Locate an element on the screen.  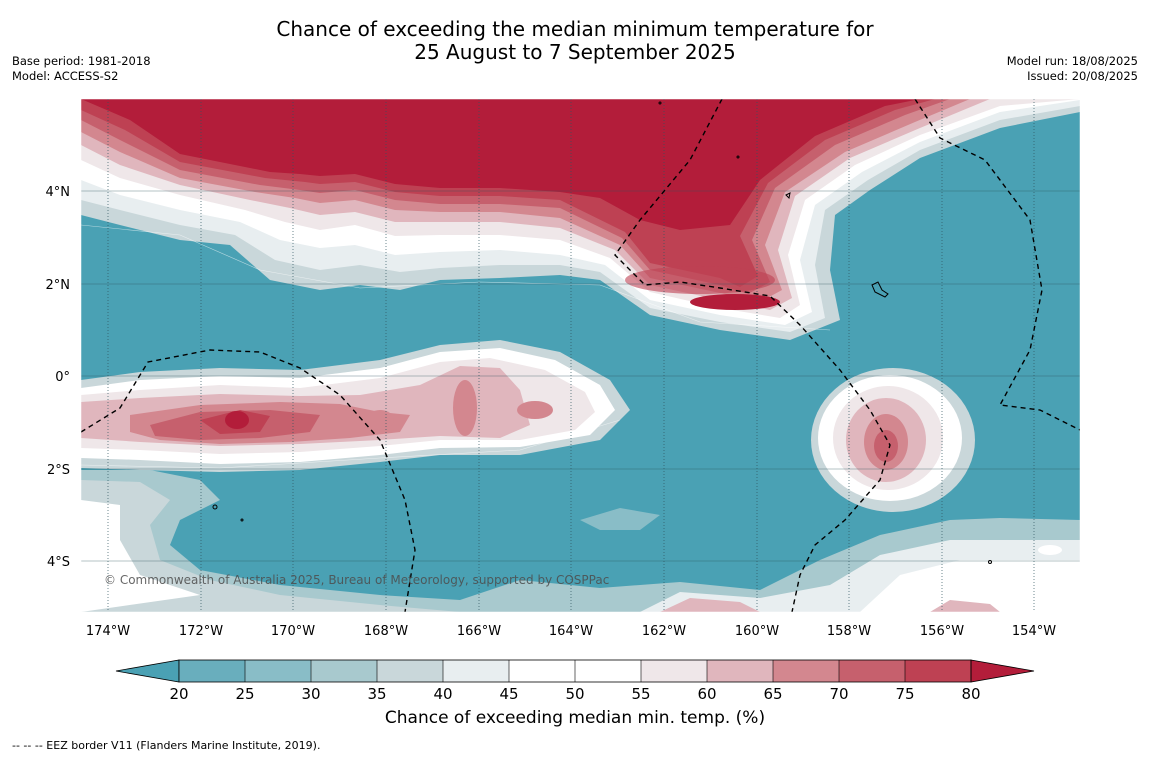
model-info: Base period: 1981-2018 Model: ACCESS-S2 is located at coordinates (81, 69).